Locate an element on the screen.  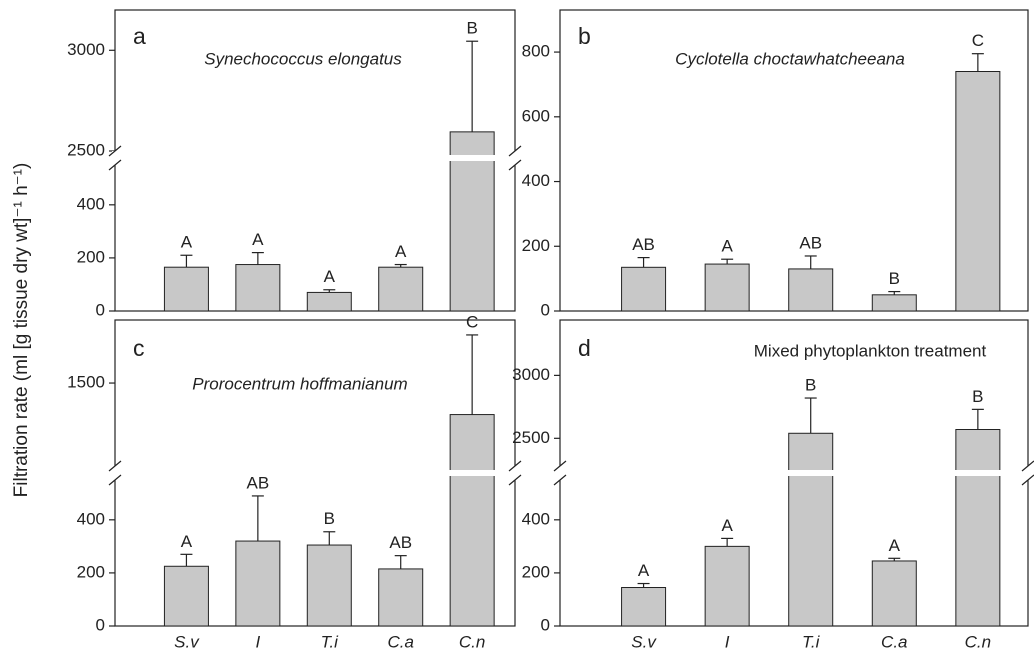
panel-label: a is located at coordinates (139, 36).